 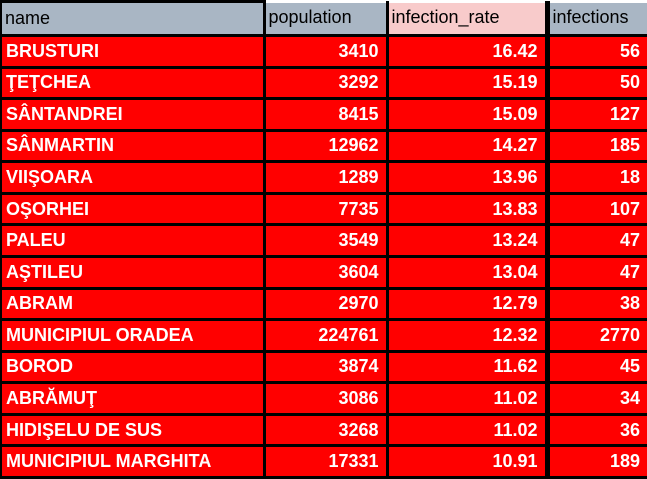 I want to click on cell-name: ŢEŢCHEA, so click(x=133, y=83).